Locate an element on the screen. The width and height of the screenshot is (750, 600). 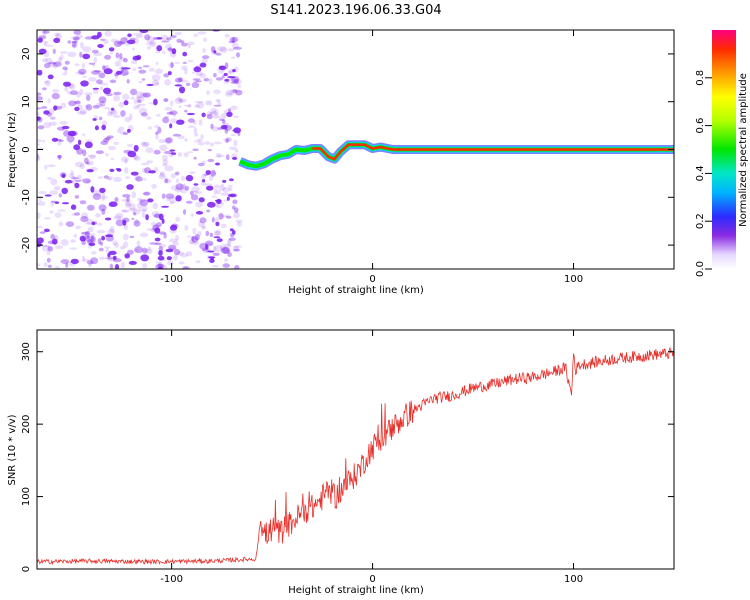
colorbar-ticks: 0.0 0.2 0.4 0.6 0.8 is located at coordinates (703, 173).